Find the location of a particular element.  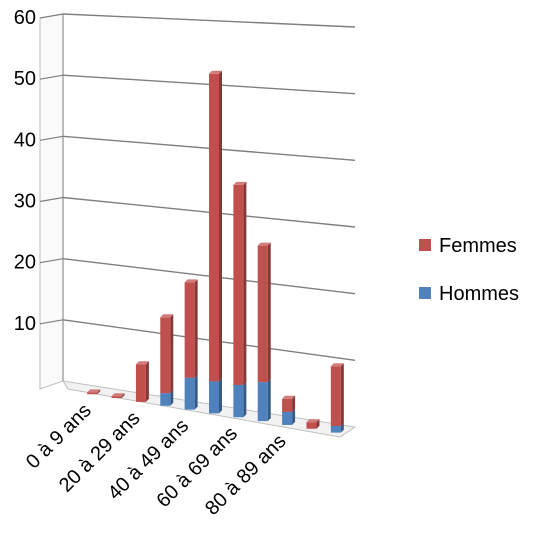

y-tick-label: 50 is located at coordinates (25, 79).